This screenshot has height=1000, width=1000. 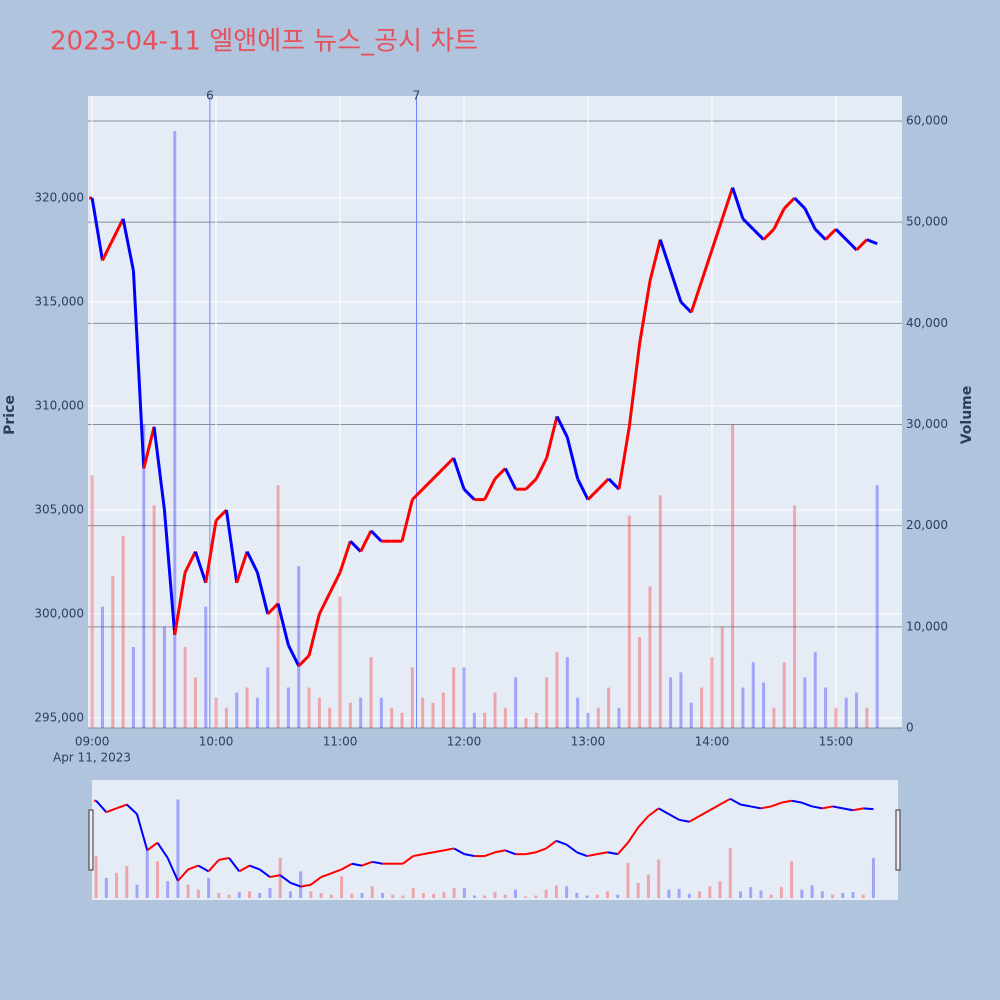 What do you see at coordinates (216, 742) in the screenshot?
I see `x-tick-label: 10:00` at bounding box center [216, 742].